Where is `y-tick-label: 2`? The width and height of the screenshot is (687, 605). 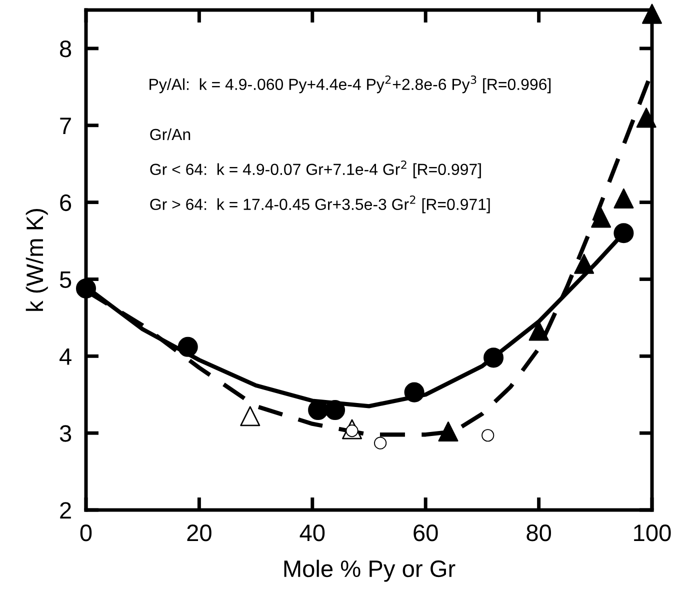 y-tick-label: 2 is located at coordinates (65, 510).